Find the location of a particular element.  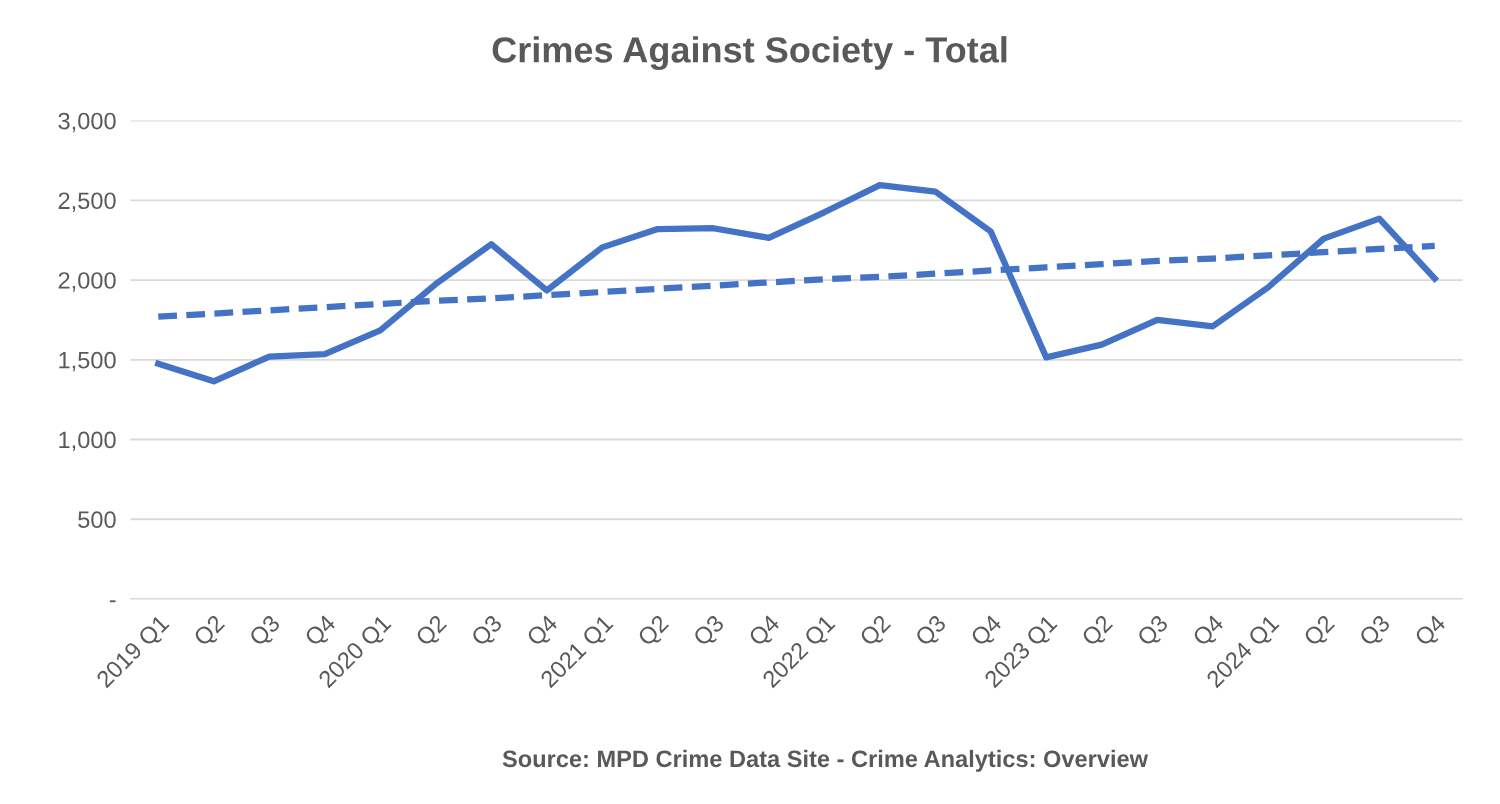

chart-title: Crimes Against Society - Total is located at coordinates (749, 53).